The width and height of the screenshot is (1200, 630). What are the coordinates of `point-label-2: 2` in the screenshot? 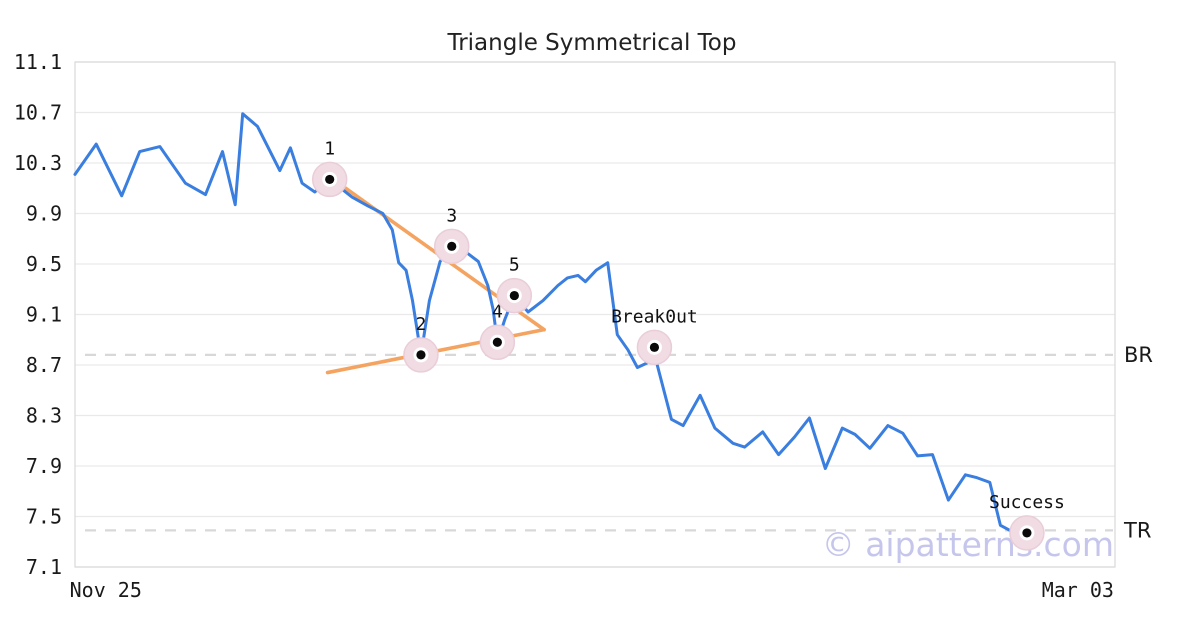 It's located at (421, 324).